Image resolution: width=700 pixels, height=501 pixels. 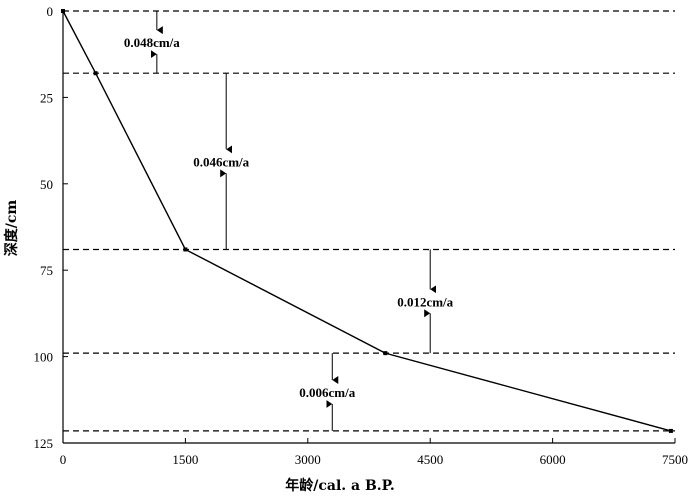 I want to click on y-tick-label: 25, so click(x=46, y=97).